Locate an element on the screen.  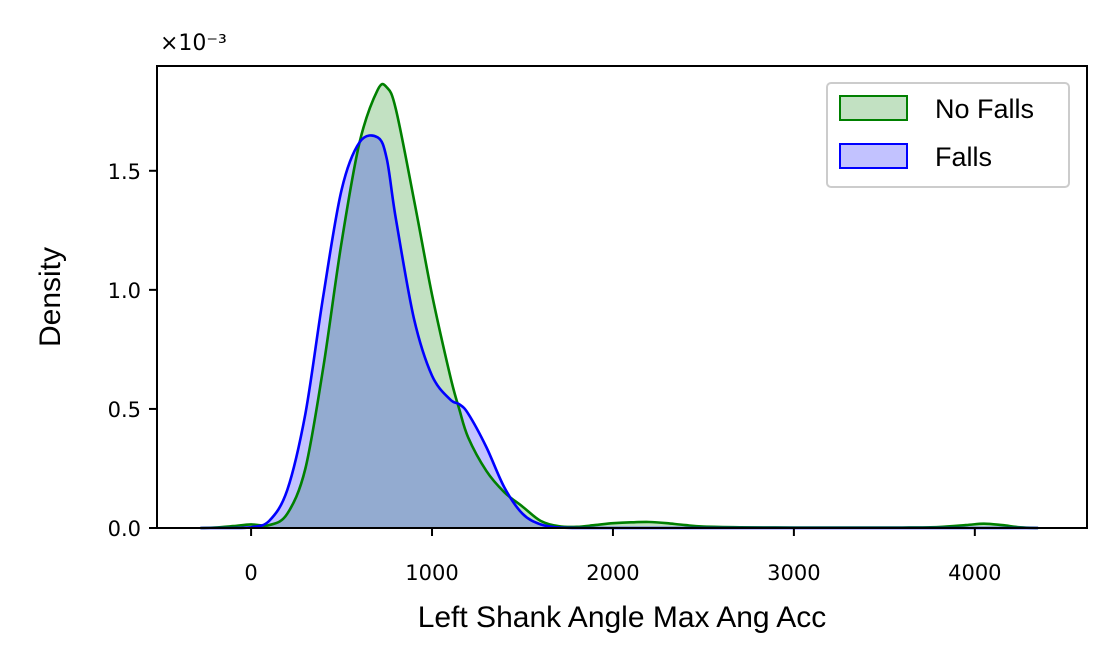
x-tick-label: 2000 is located at coordinates (612, 573).